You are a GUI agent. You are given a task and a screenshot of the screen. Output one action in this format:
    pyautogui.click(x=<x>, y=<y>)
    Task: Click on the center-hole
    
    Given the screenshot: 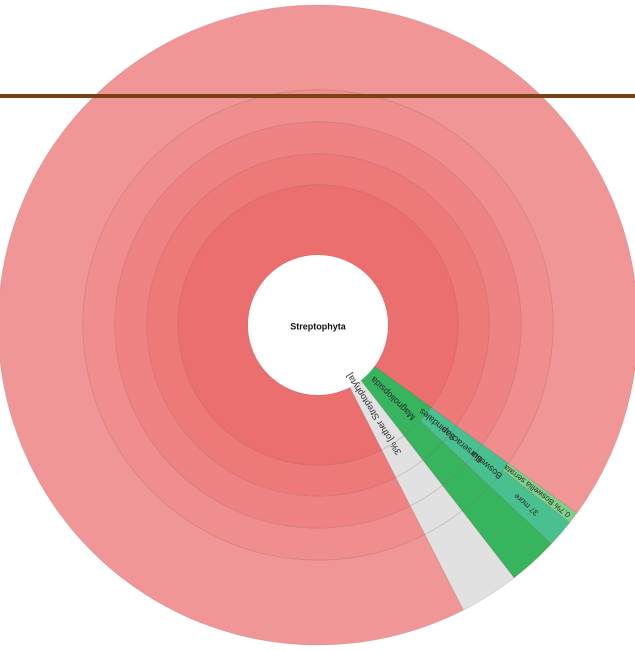 What is the action you would take?
    pyautogui.click(x=318, y=325)
    